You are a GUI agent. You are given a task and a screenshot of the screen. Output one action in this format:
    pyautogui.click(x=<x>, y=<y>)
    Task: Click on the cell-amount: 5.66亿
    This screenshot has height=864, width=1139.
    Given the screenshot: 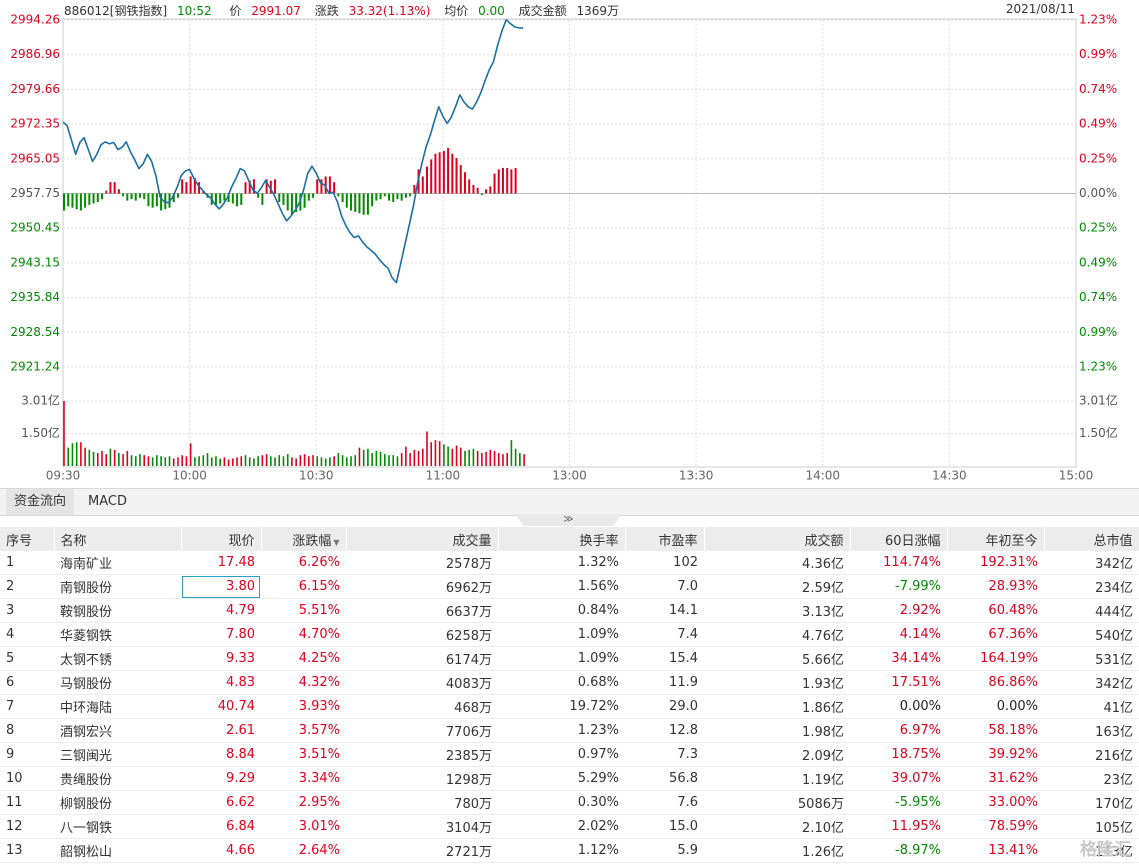 What is the action you would take?
    pyautogui.click(x=777, y=658)
    